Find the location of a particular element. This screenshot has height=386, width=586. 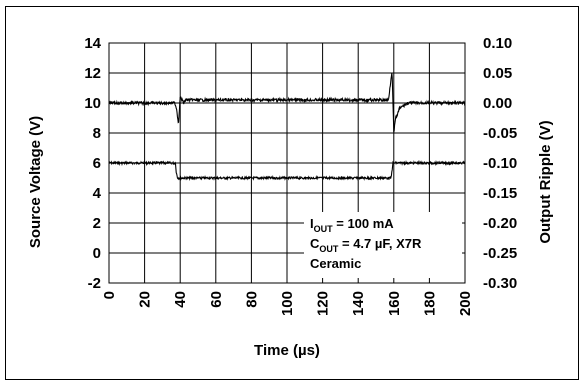

x-tick-label: 100 is located at coordinates (287, 303).